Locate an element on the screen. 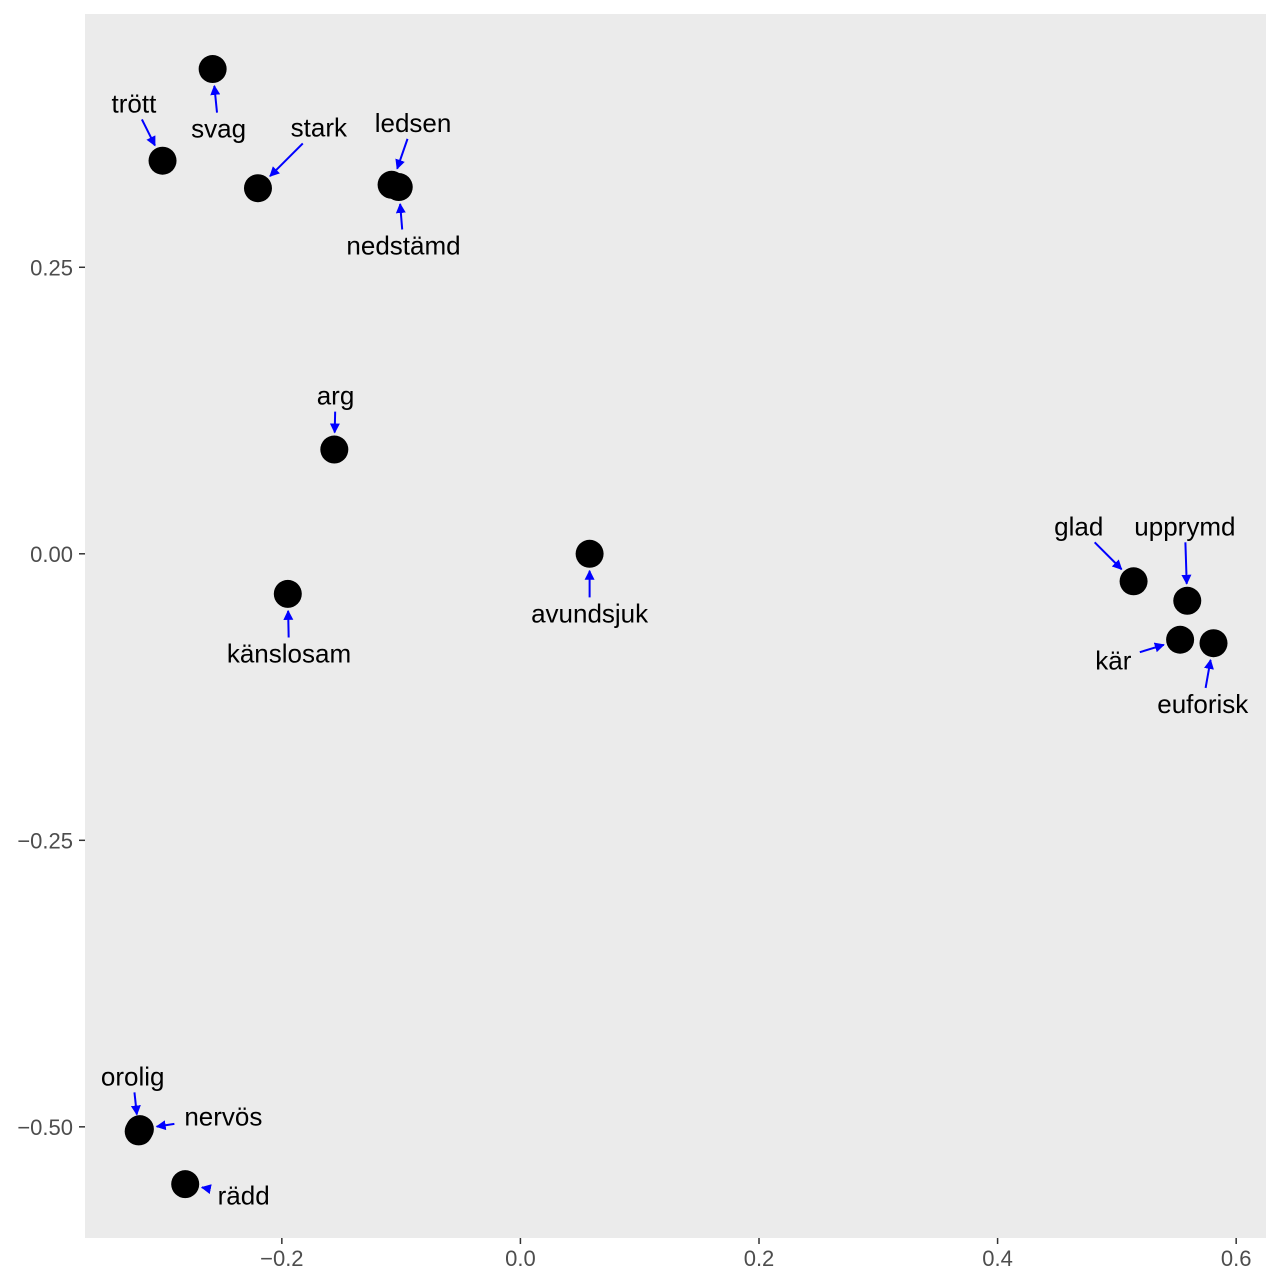  point-stark is located at coordinates (257, 188).